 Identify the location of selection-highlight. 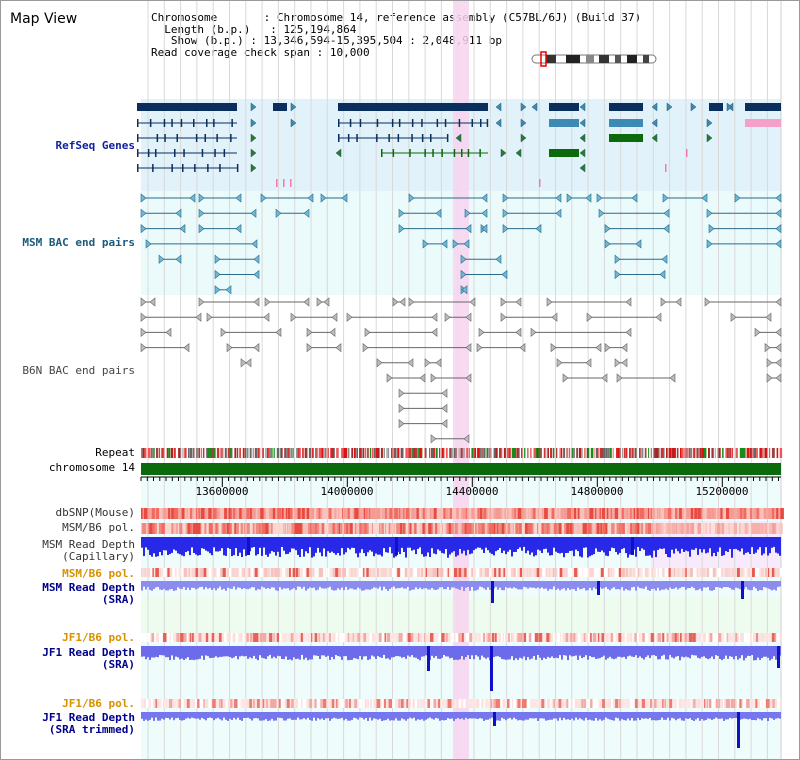
(461, 380).